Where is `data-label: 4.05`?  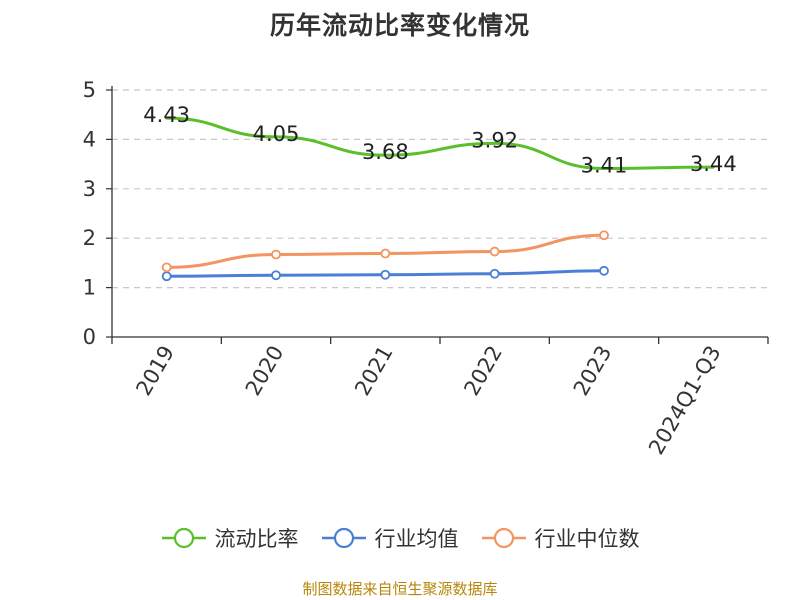
data-label: 4.05 is located at coordinates (276, 134).